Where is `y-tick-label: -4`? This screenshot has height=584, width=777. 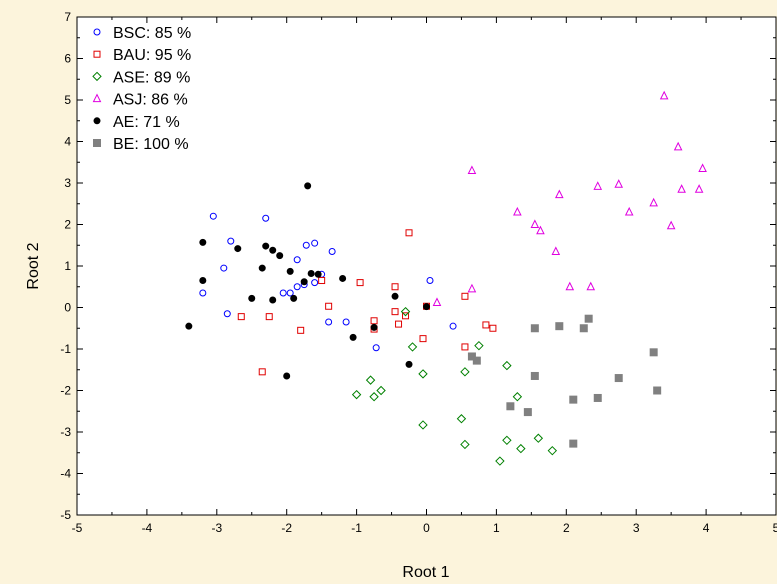
y-tick-label: -4 is located at coordinates (65, 474).